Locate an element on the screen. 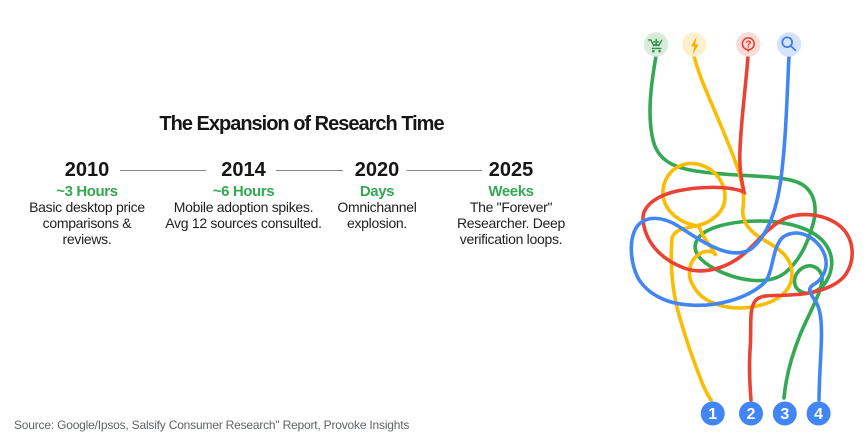 The height and width of the screenshot is (446, 865). svg-text: 2 is located at coordinates (751, 414).